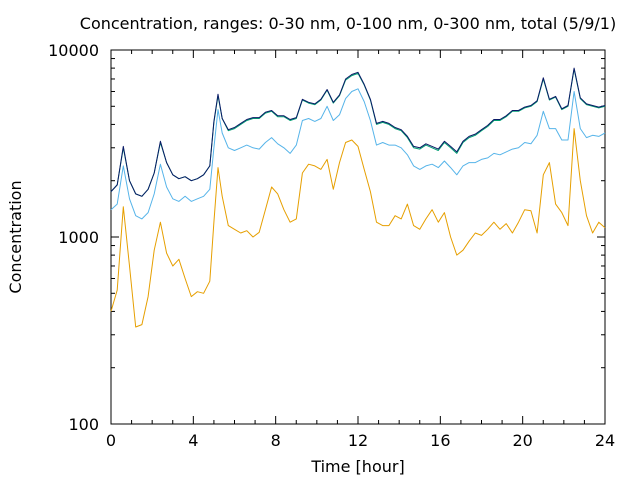  What do you see at coordinates (522, 440) in the screenshot?
I see `x-tick-label: 20` at bounding box center [522, 440].